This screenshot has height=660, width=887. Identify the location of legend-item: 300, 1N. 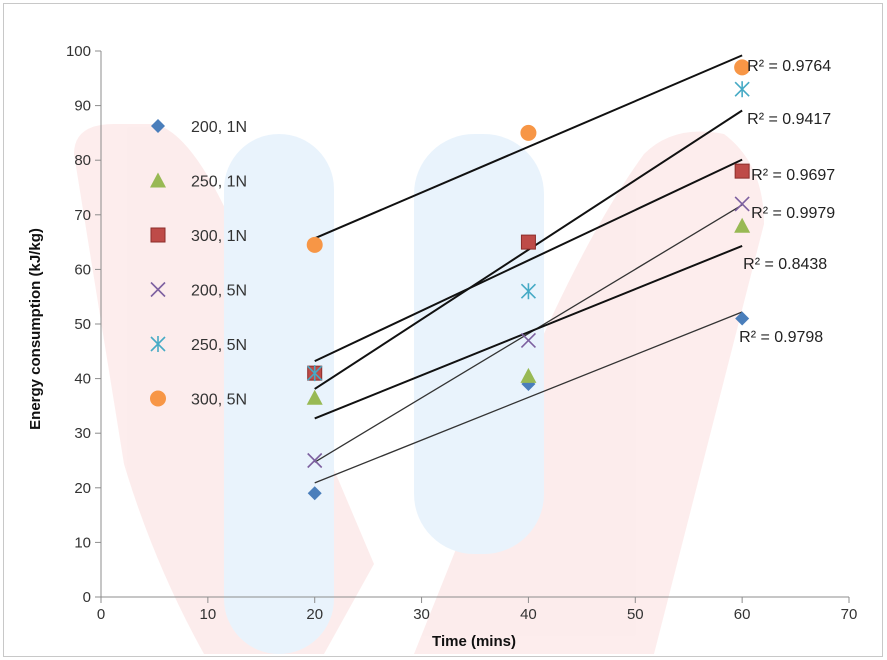
(198, 236).